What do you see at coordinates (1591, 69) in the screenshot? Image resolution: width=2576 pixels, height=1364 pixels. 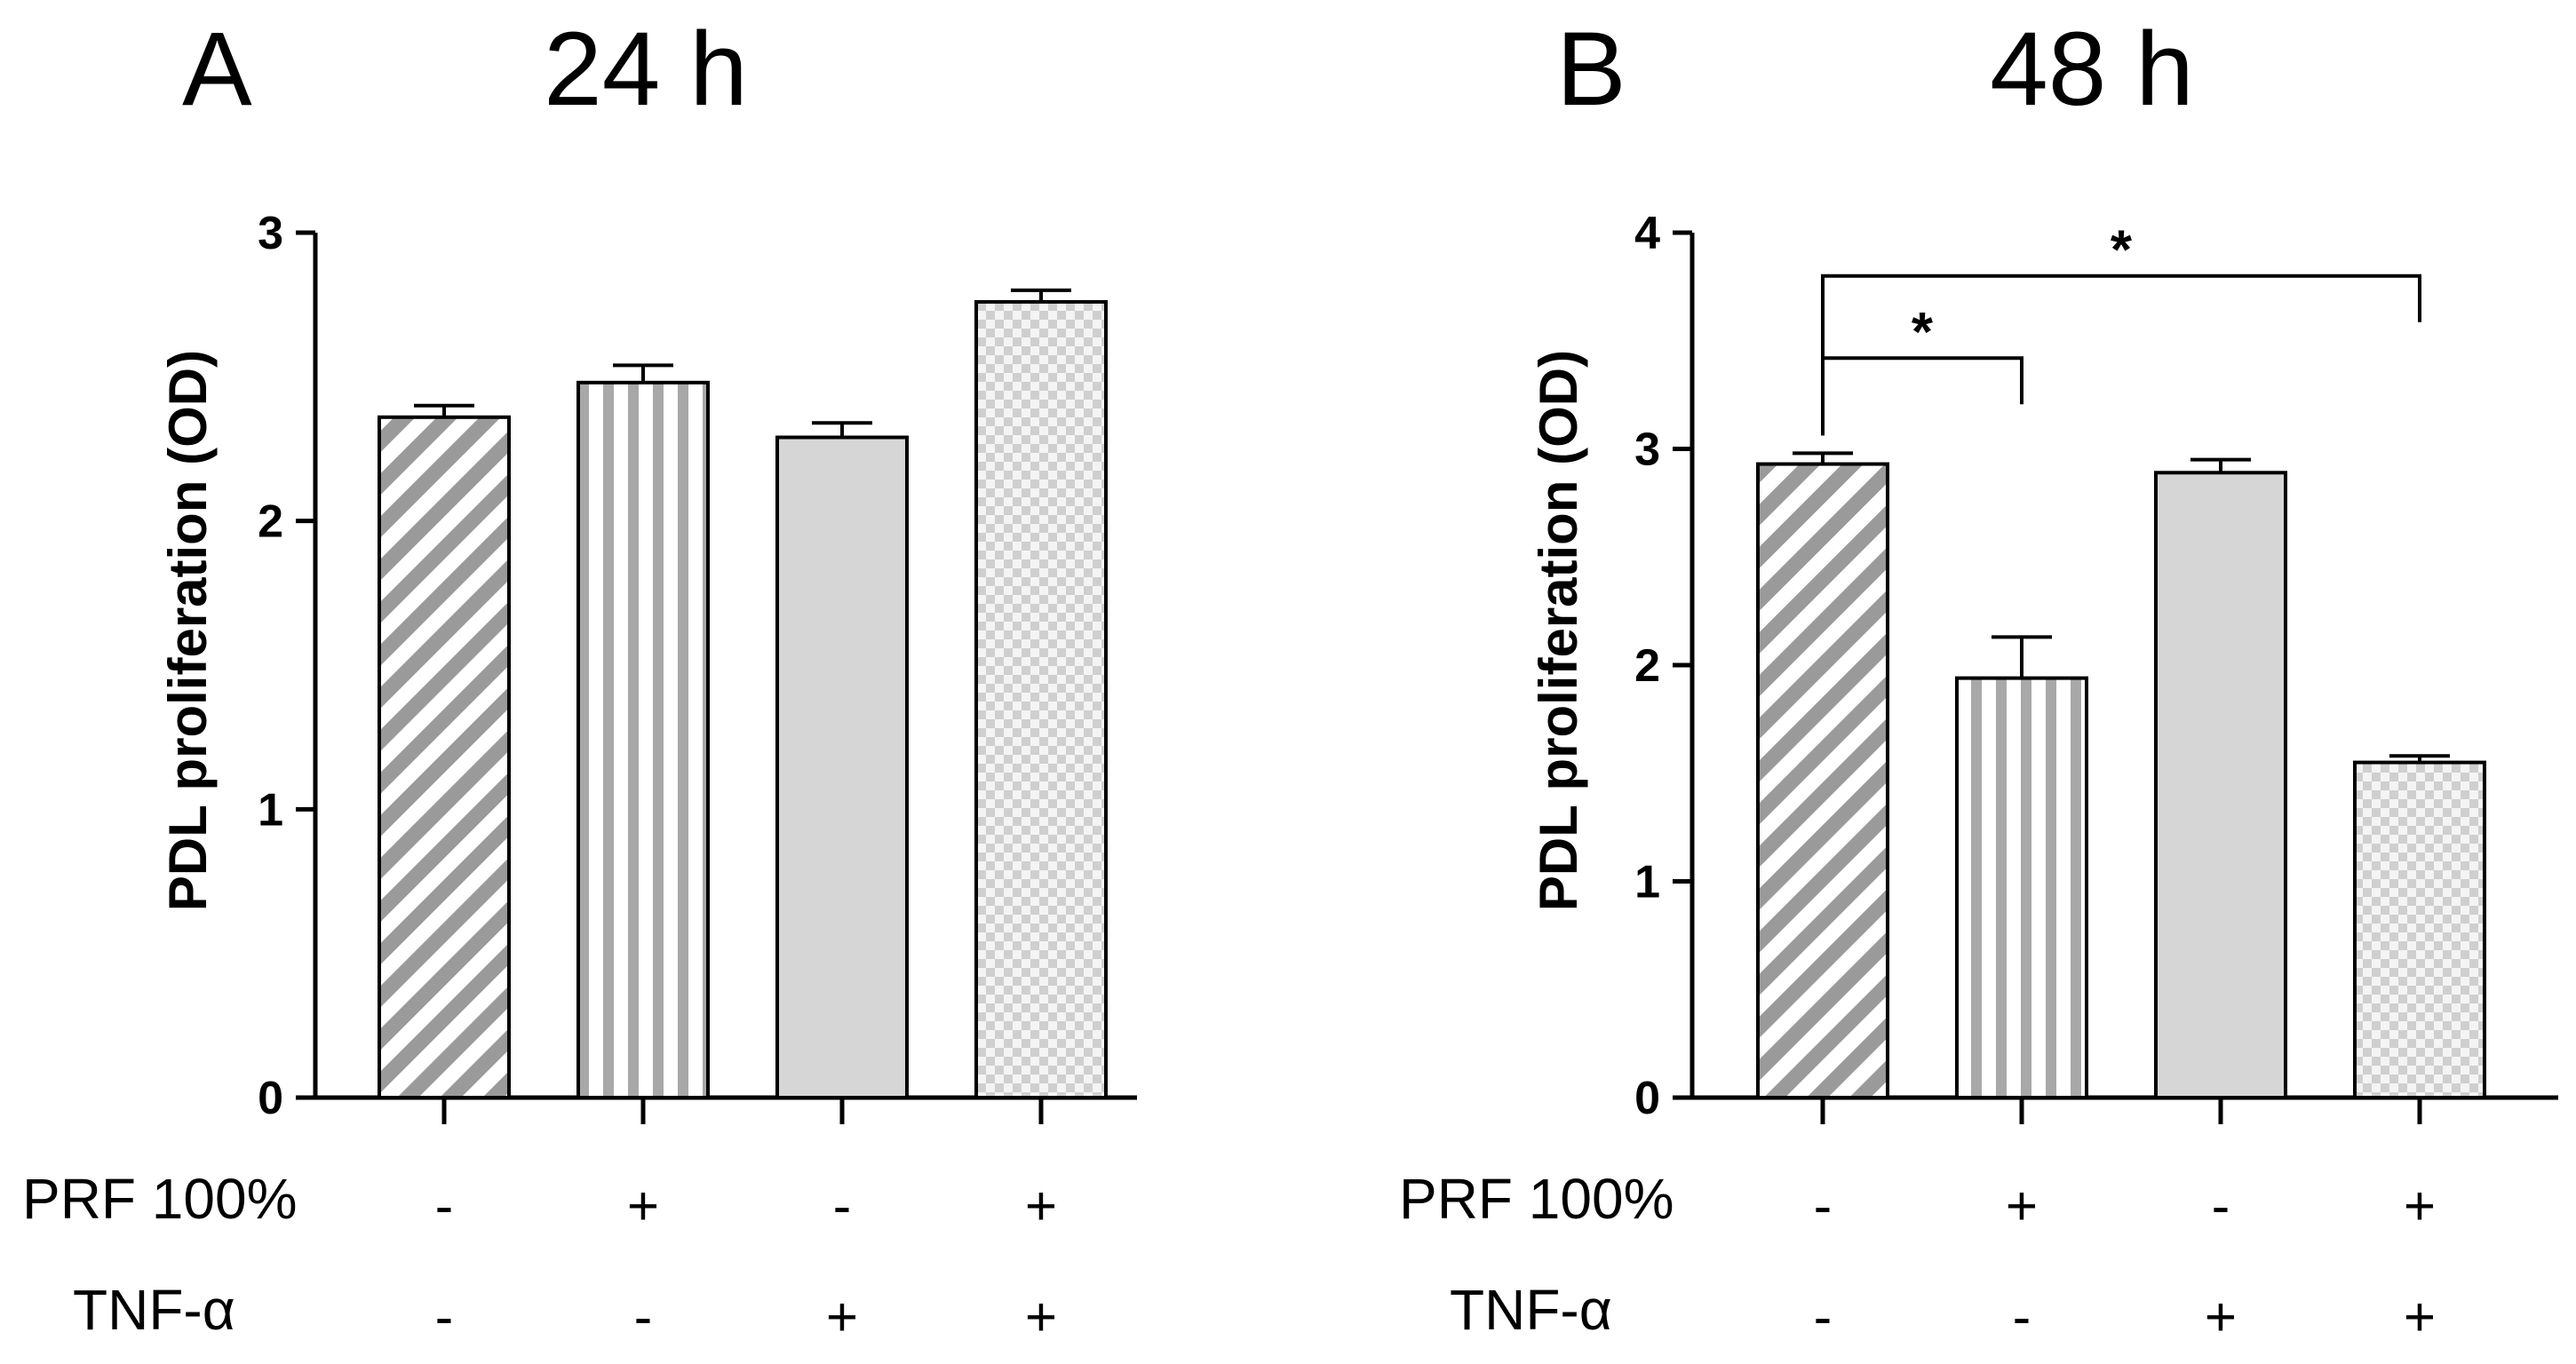 I see `panel-letter: B` at bounding box center [1591, 69].